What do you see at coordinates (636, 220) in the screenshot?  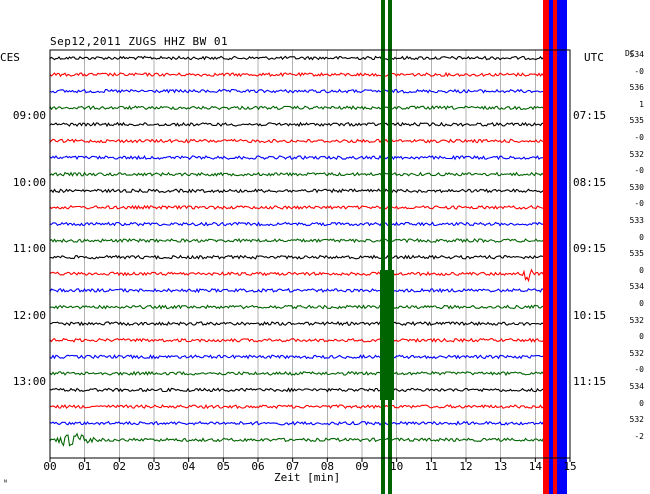 I see `dc-value: 533` at bounding box center [636, 220].